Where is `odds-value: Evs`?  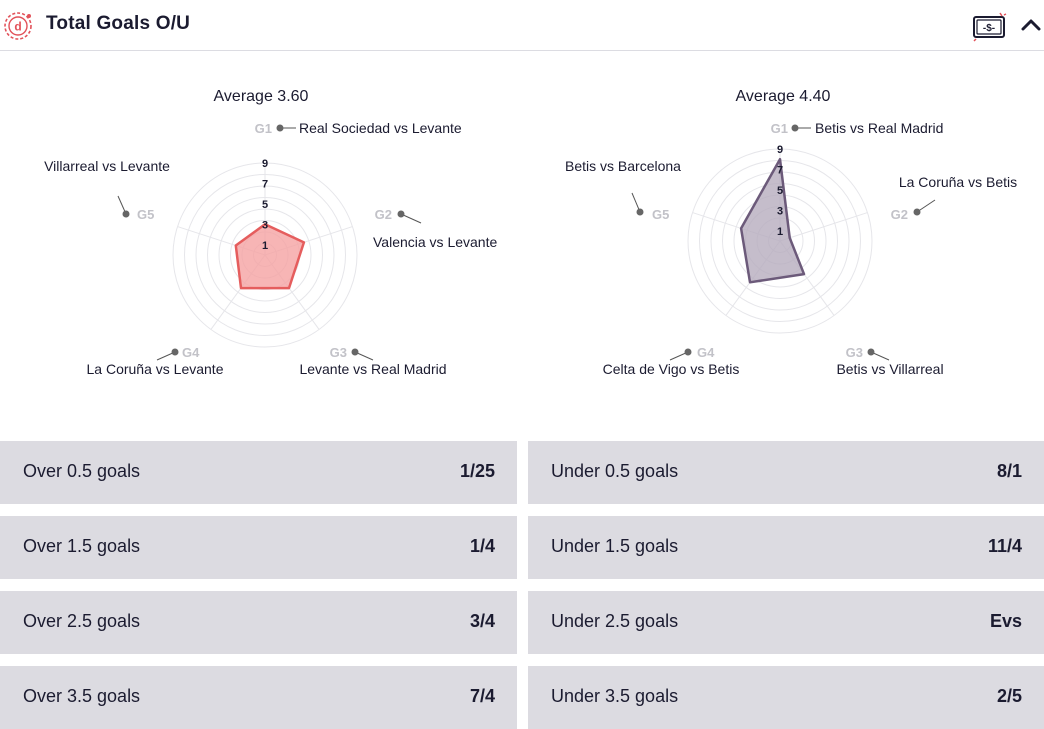 odds-value: Evs is located at coordinates (1005, 621).